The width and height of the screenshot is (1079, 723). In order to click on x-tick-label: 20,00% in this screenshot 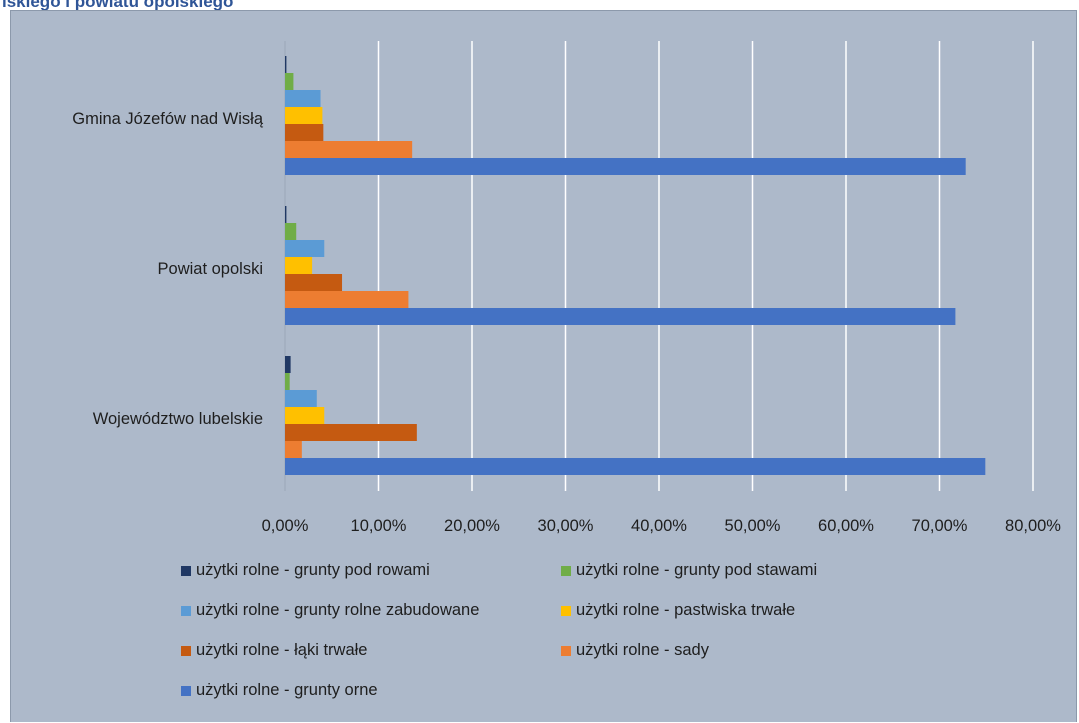, I will do `click(472, 526)`.